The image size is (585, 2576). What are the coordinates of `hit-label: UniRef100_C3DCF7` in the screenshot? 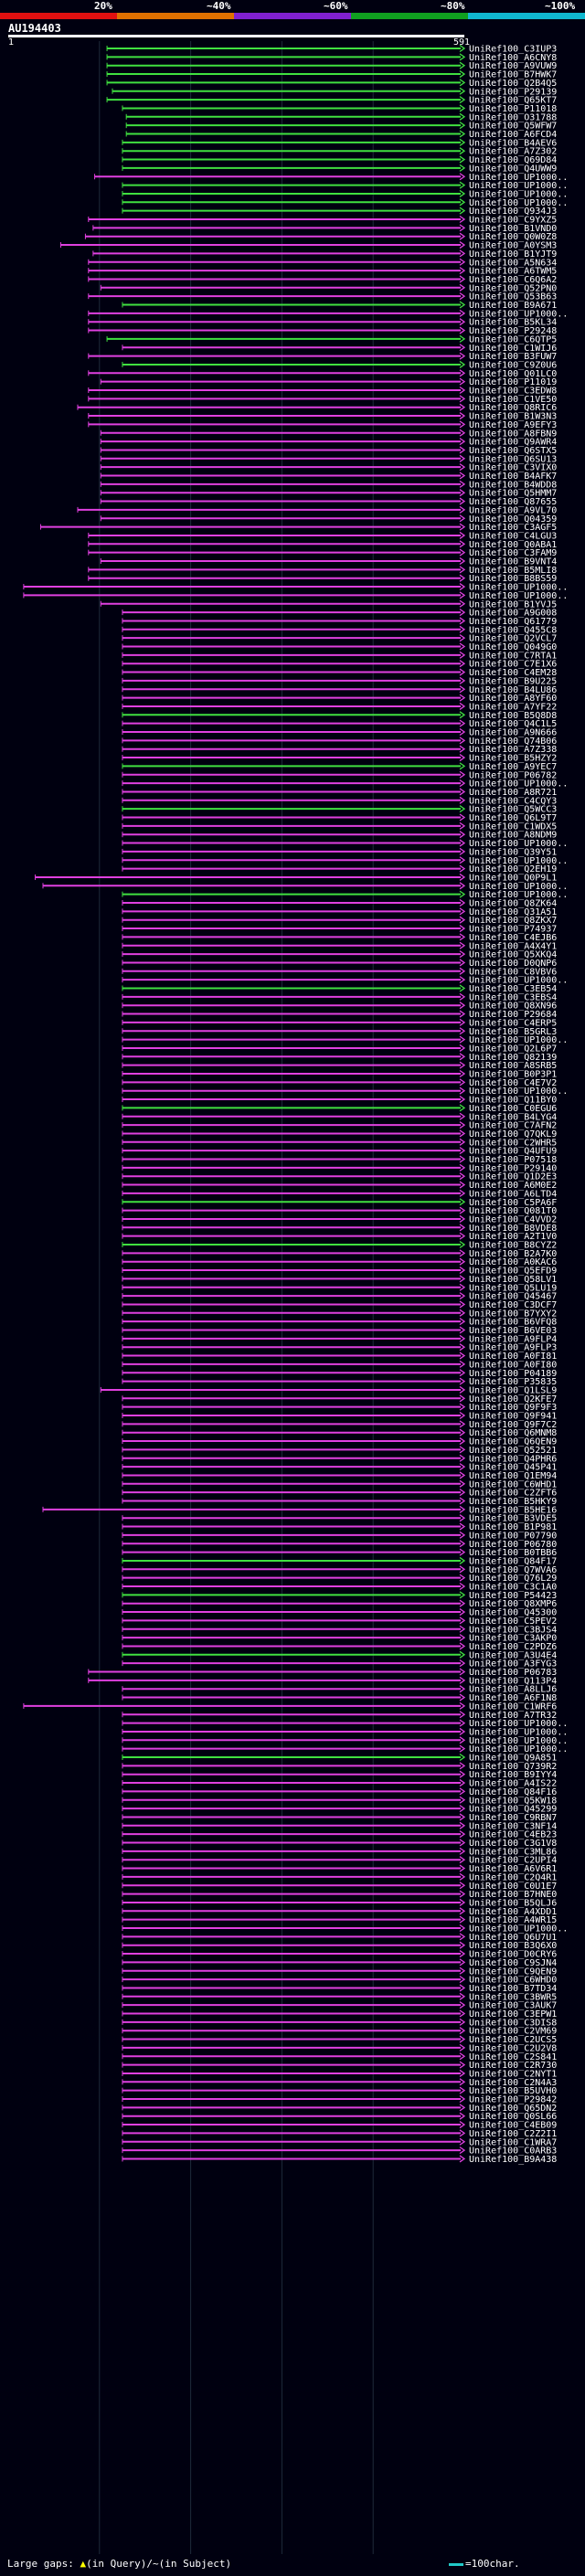 It's located at (513, 1305).